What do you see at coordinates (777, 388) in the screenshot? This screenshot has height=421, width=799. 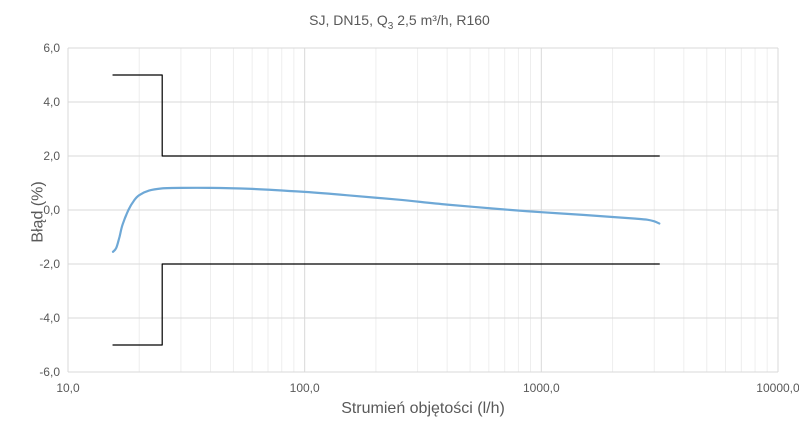 I see `x-tick-label: 10000,0` at bounding box center [777, 388].